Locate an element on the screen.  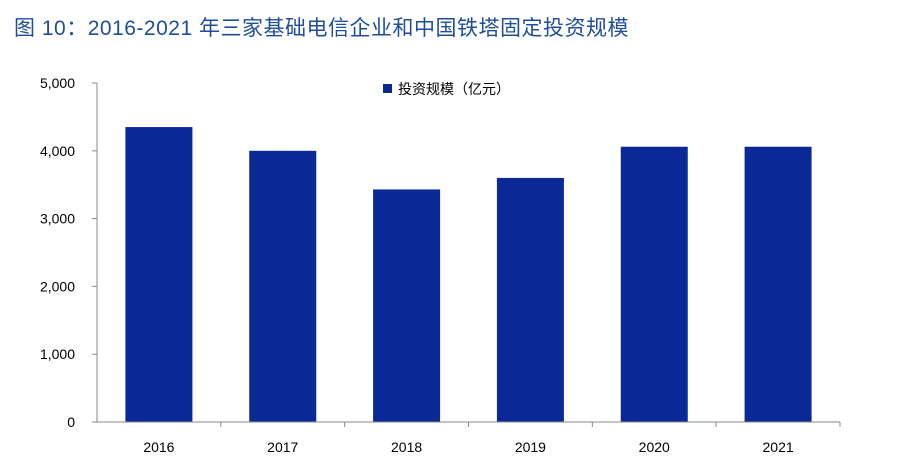
bar-2018 is located at coordinates (407, 305).